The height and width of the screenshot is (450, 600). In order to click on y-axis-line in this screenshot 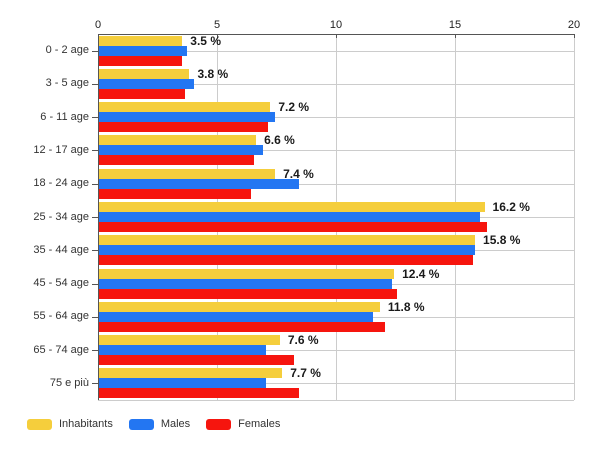, I will do `click(98, 217)`.